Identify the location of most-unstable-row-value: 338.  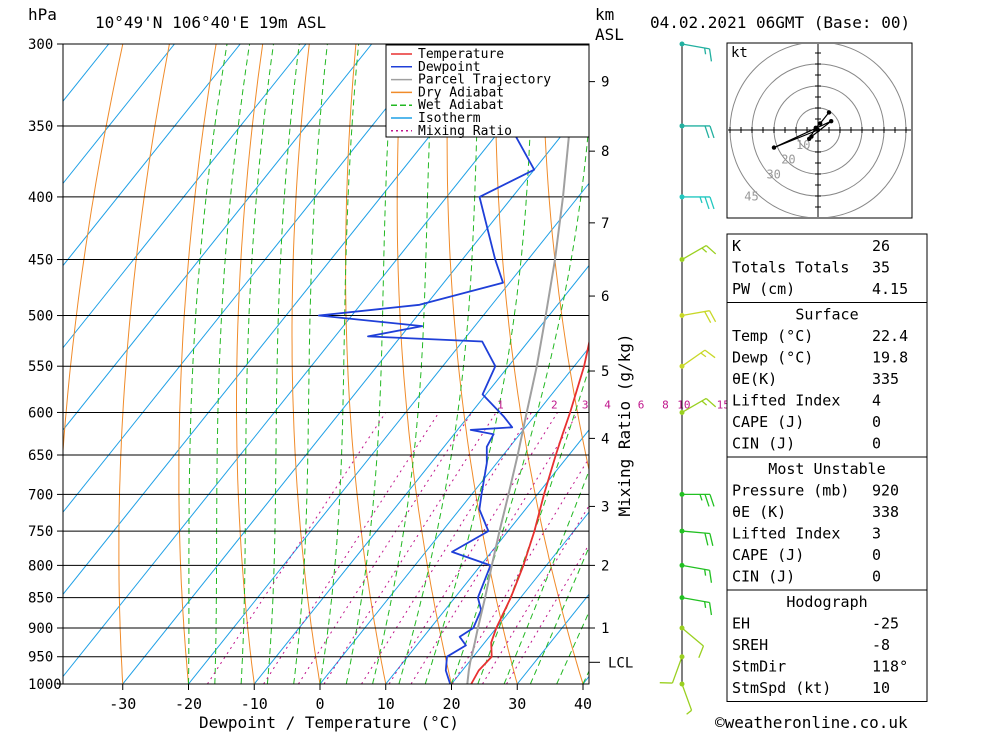
(885, 512).